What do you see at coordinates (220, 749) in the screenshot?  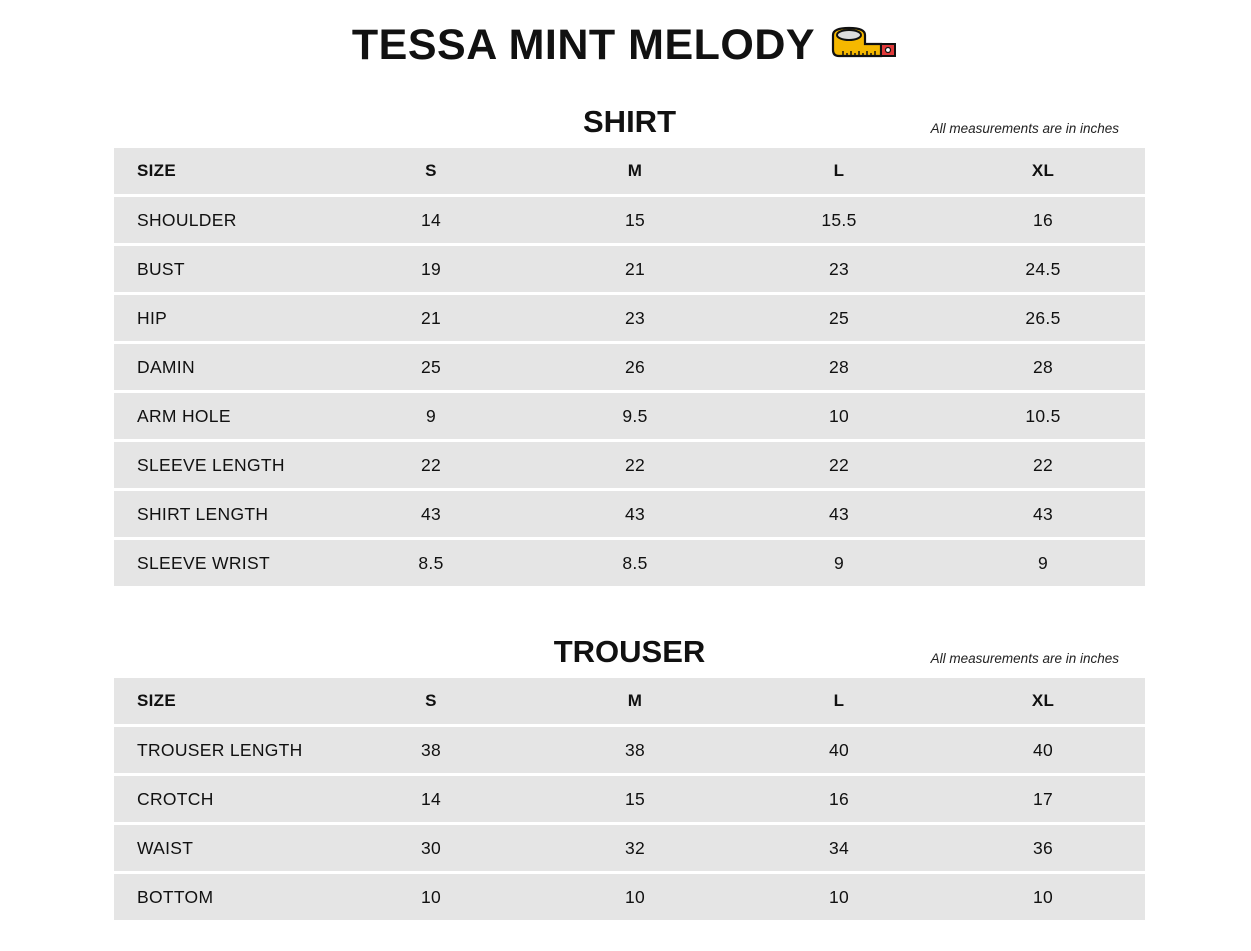 I see `measurement-label: TROUSER LENGTH` at bounding box center [220, 749].